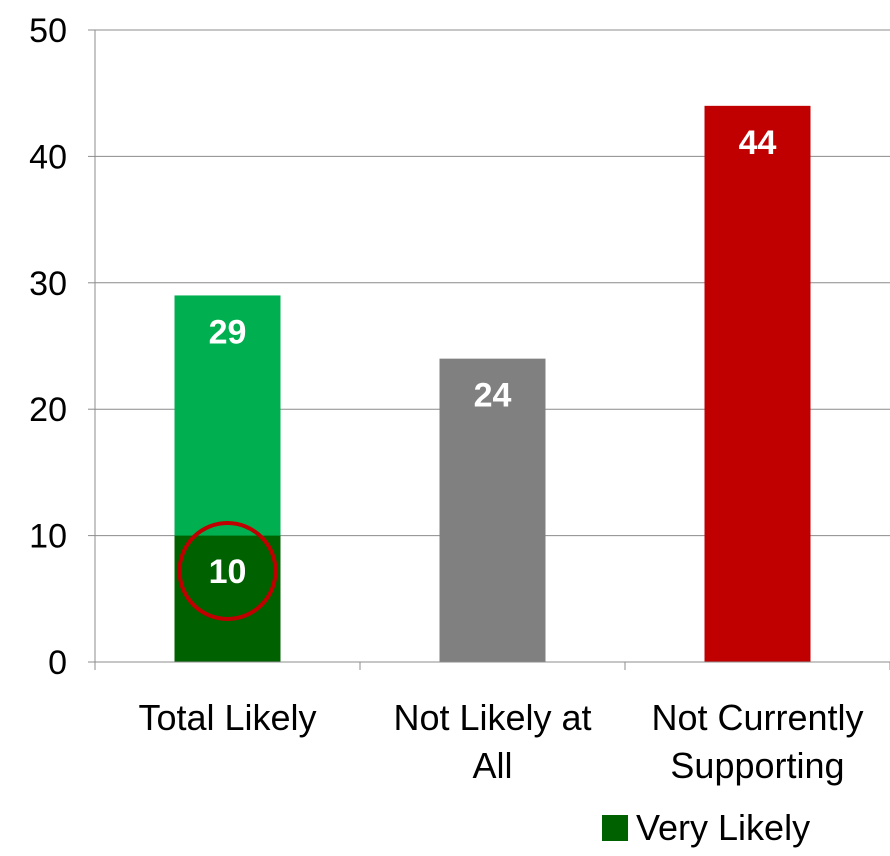 This screenshot has width=890, height=856. What do you see at coordinates (227, 717) in the screenshot?
I see `x-category-label-0-0: Total Likely` at bounding box center [227, 717].